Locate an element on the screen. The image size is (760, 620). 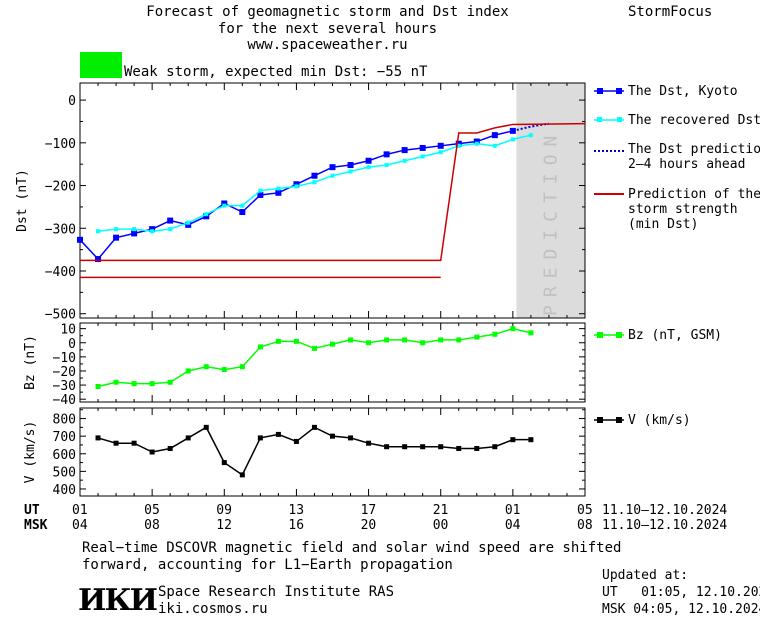
y-tick-label: −100 is located at coordinates (60, 144).